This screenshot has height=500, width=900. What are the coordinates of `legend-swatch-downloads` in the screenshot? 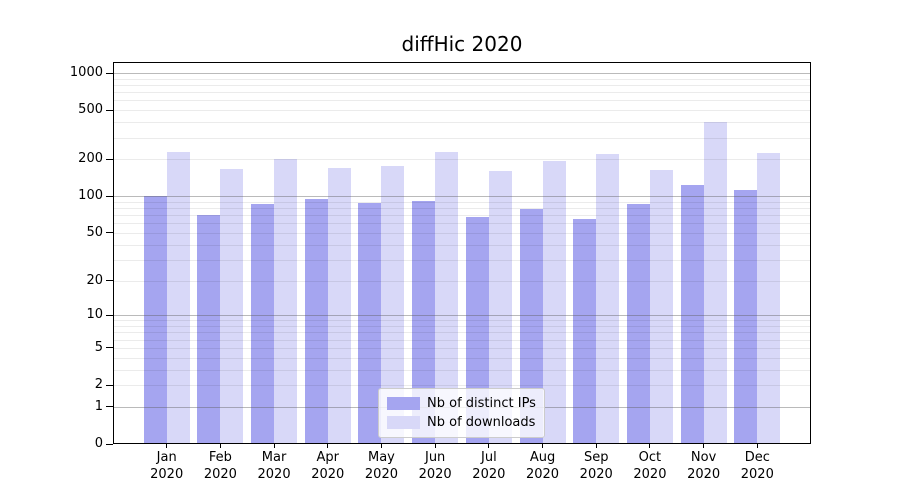 It's located at (403, 422).